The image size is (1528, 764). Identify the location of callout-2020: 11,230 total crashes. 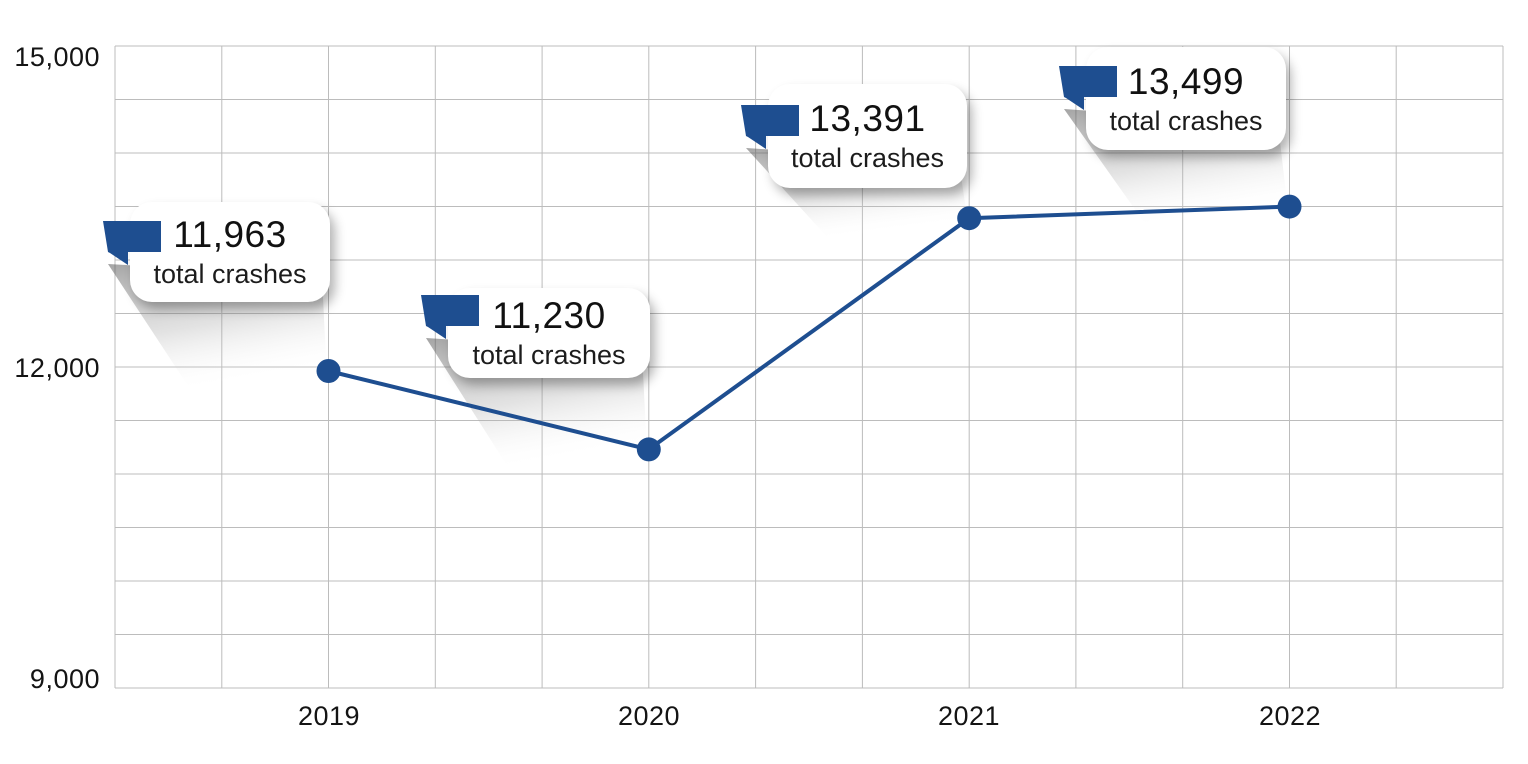
(535, 333).